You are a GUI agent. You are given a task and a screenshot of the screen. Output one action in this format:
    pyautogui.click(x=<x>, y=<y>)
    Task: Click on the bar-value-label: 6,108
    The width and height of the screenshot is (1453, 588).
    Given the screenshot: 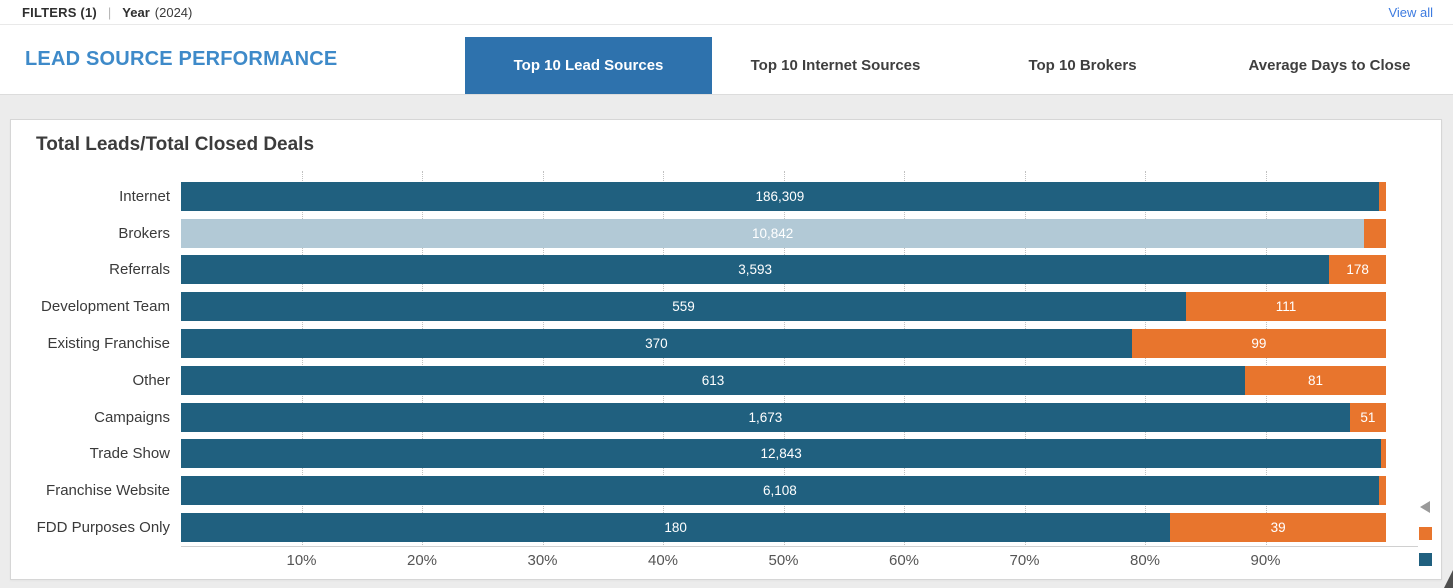 What is the action you would take?
    pyautogui.click(x=779, y=491)
    